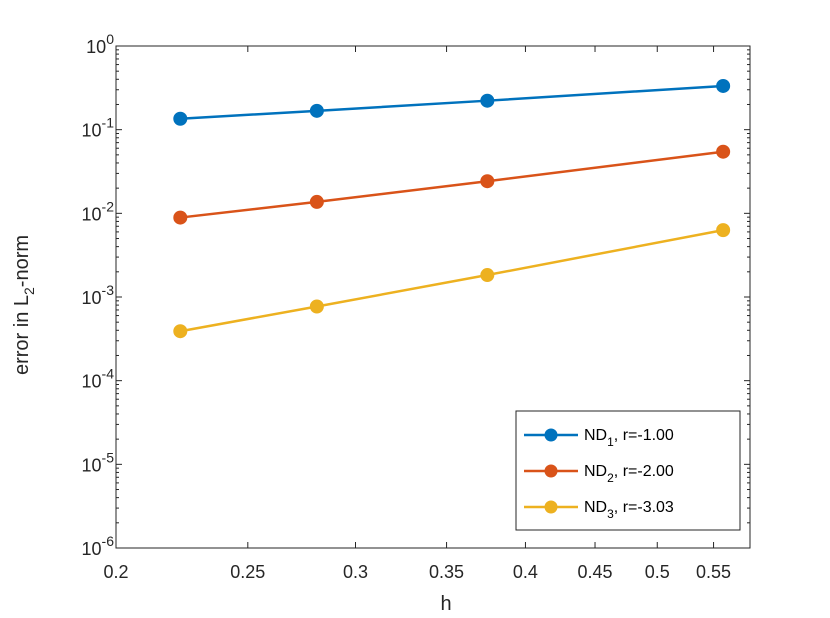 This screenshot has width=830, height=618. I want to click on y-tick-label: 10⁻⁴, so click(98, 379).